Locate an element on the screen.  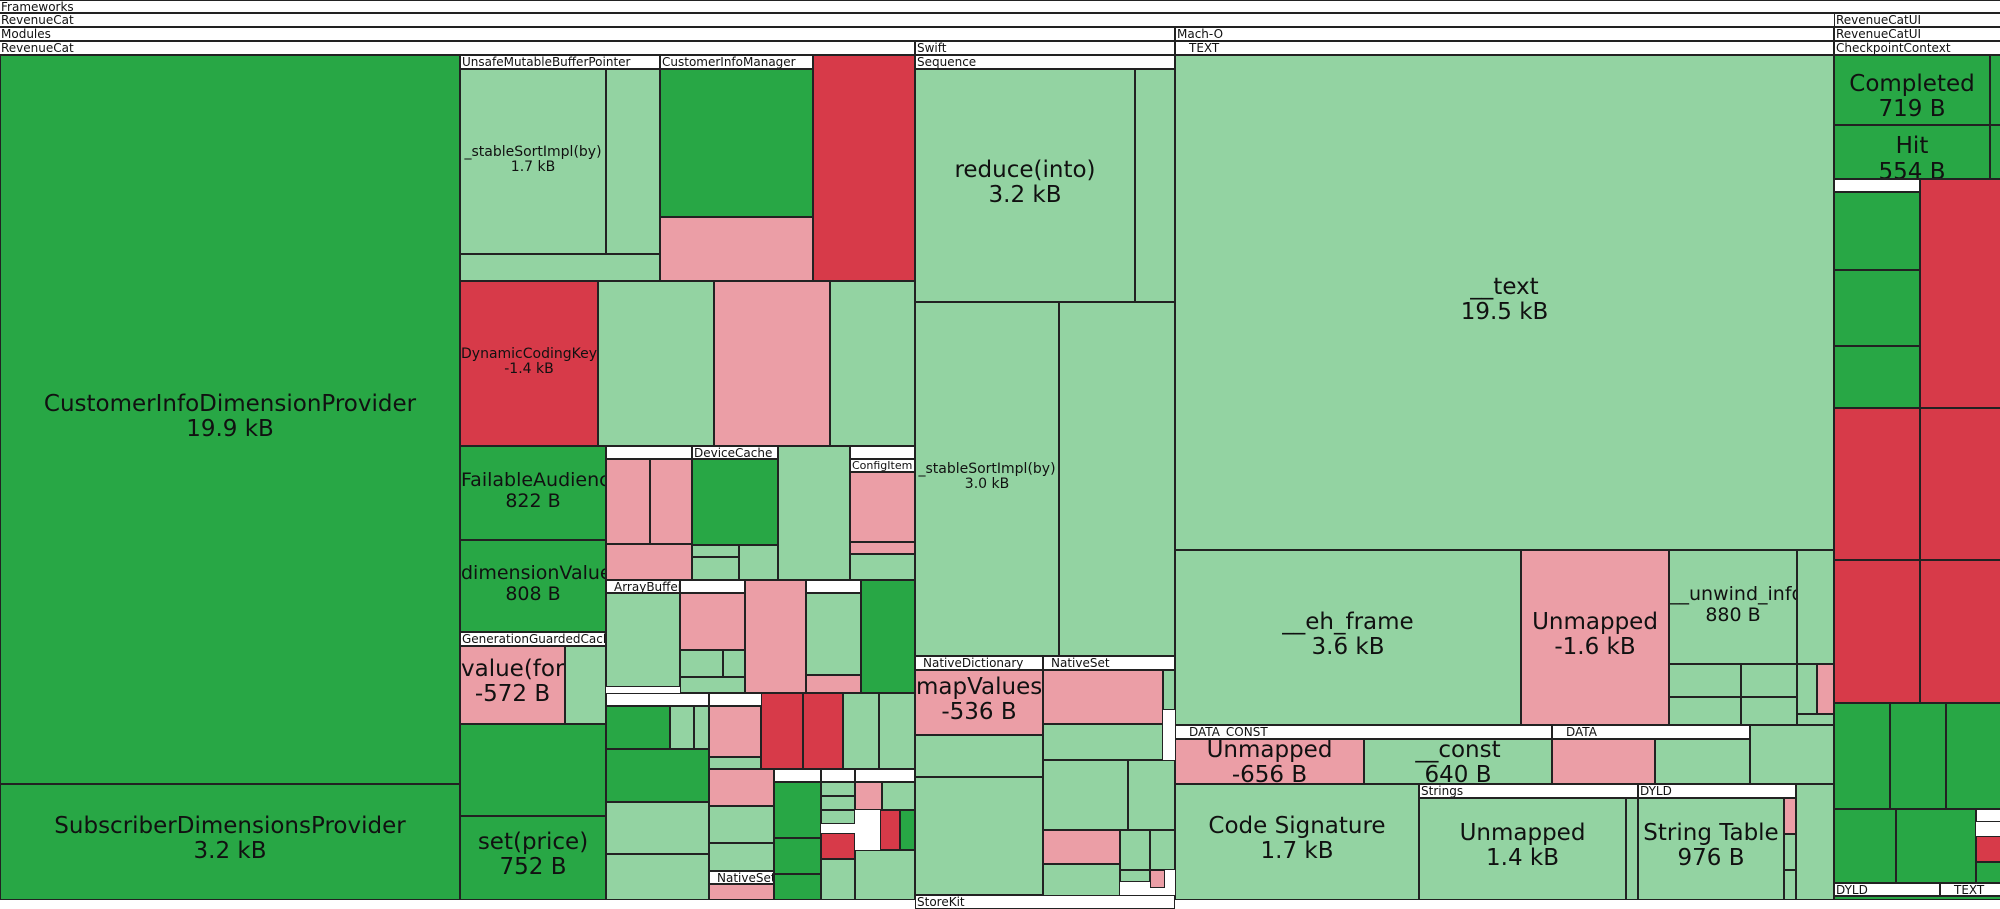
header-native-set-2: _NativeSet is located at coordinates (1109, 663).